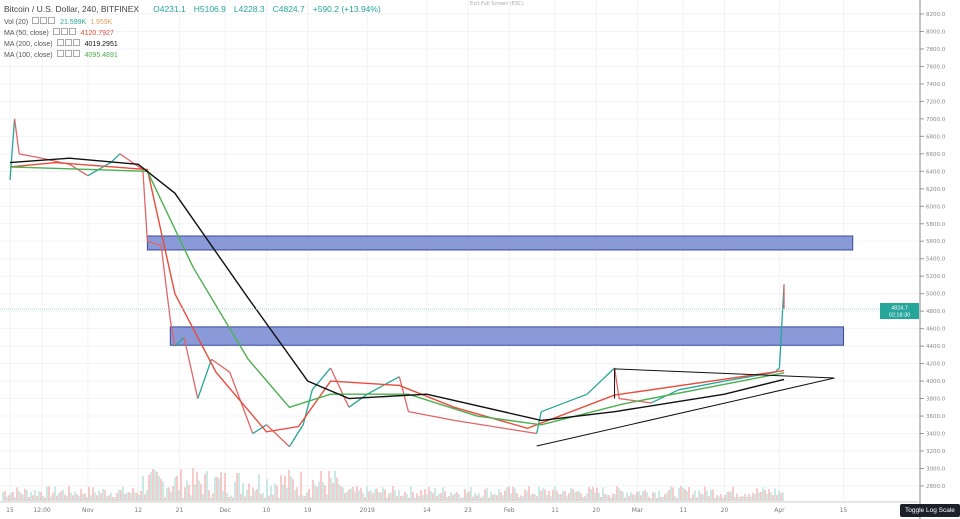 The height and width of the screenshot is (519, 960). What do you see at coordinates (936, 67) in the screenshot?
I see `y-tick-label: 7600.0` at bounding box center [936, 67].